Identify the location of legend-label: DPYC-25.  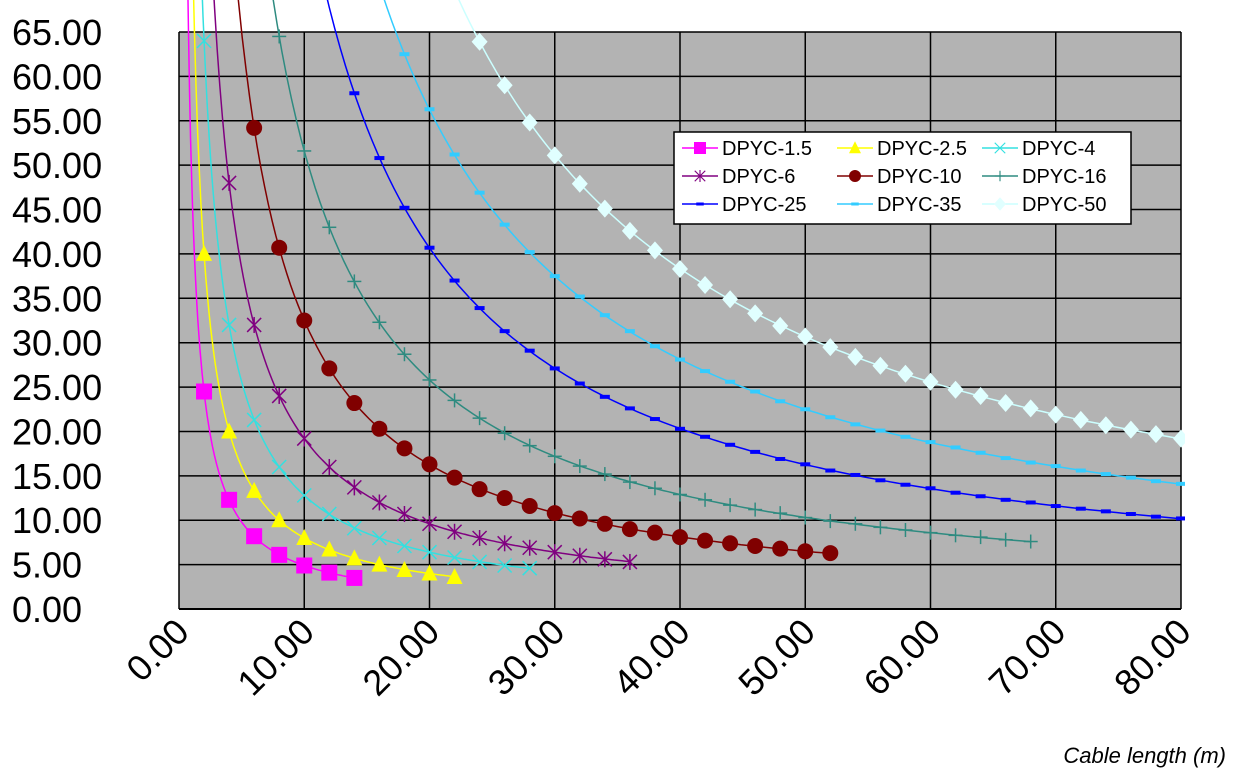
(764, 205).